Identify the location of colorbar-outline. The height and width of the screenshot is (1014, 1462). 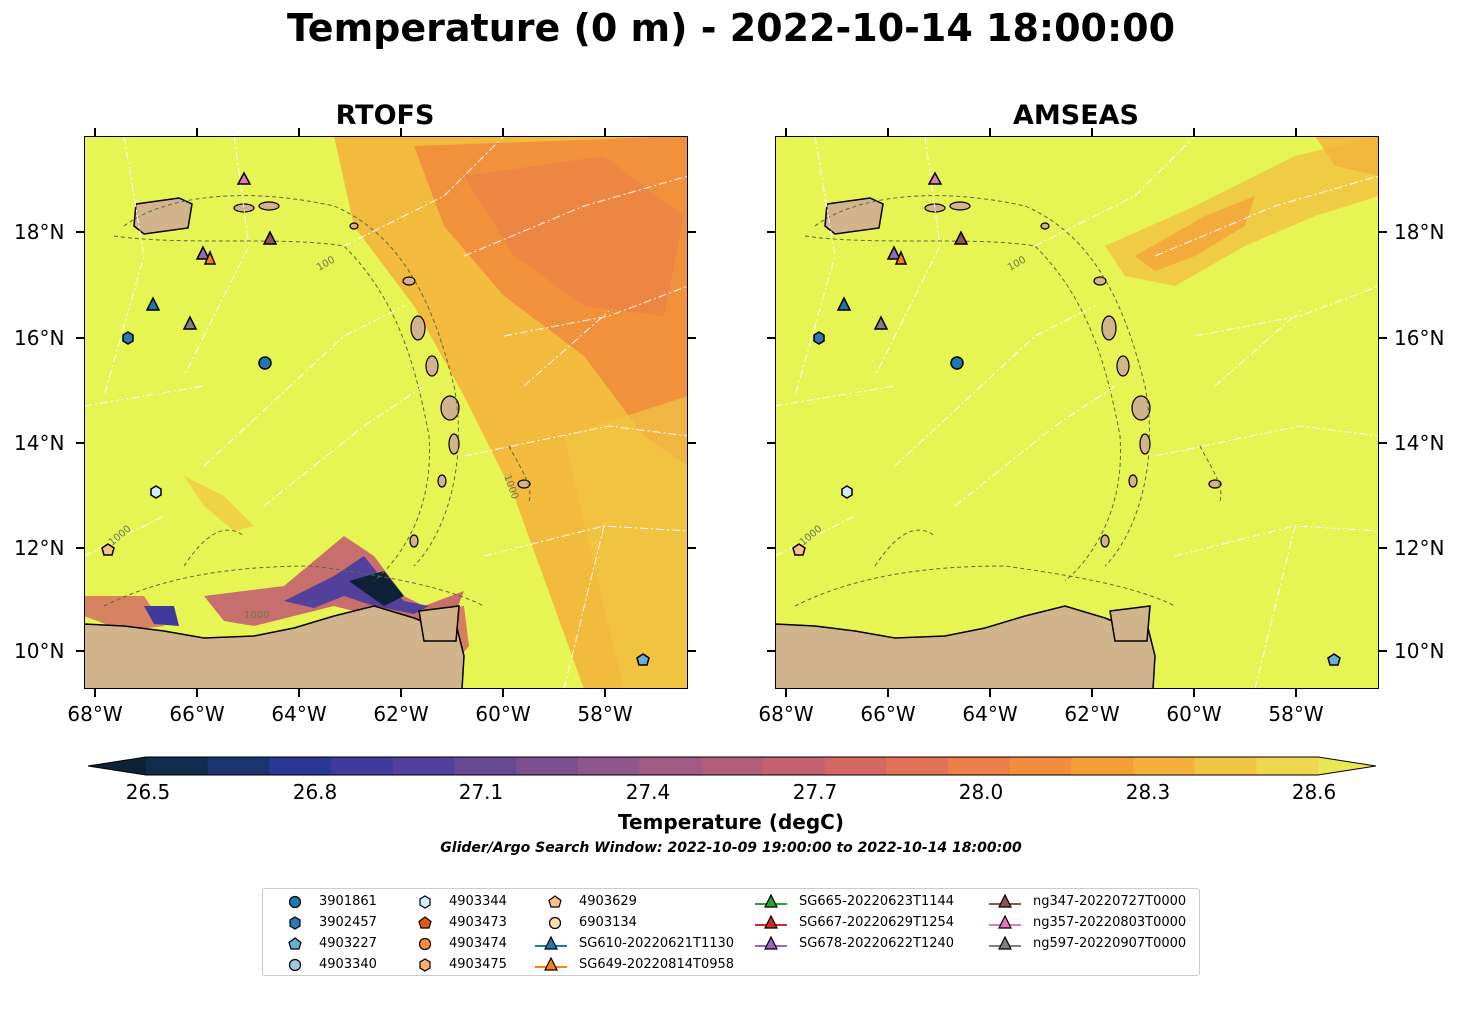
(732, 766).